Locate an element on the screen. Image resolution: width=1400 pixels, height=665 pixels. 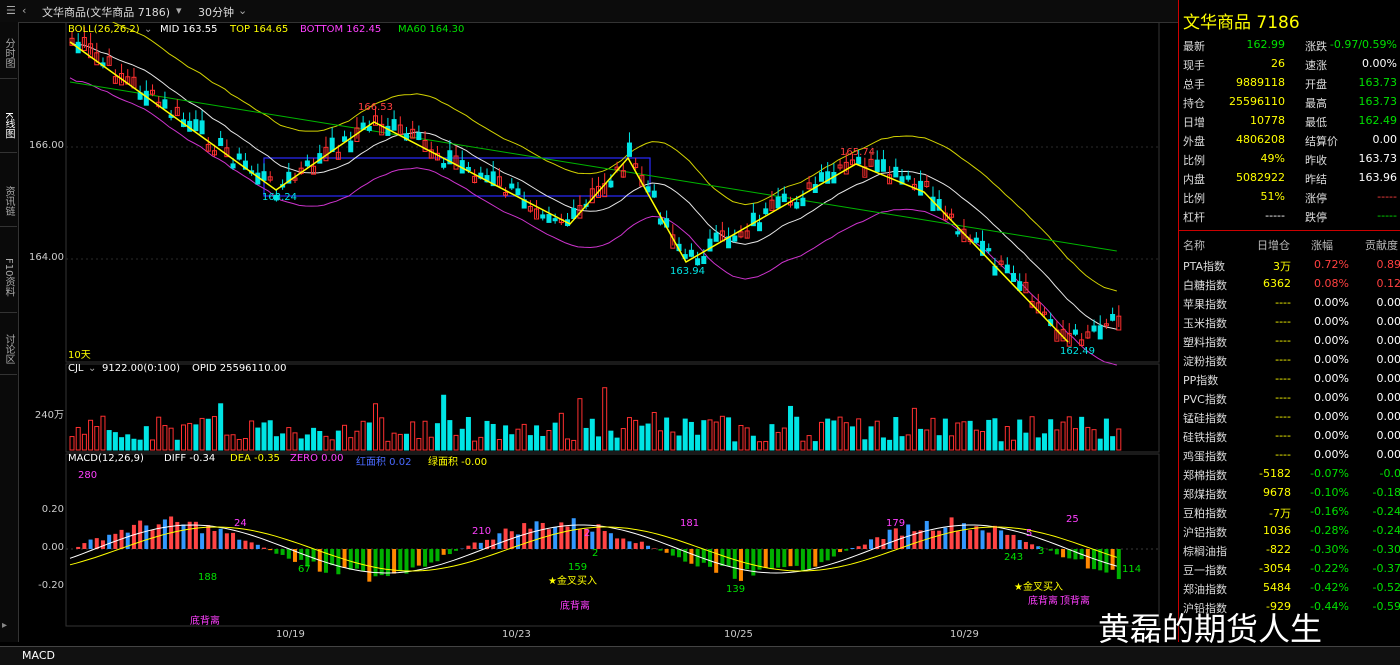
index-row: 豆一指数-3054-0.22%-0.37 is located at coordinates (1289, 568).